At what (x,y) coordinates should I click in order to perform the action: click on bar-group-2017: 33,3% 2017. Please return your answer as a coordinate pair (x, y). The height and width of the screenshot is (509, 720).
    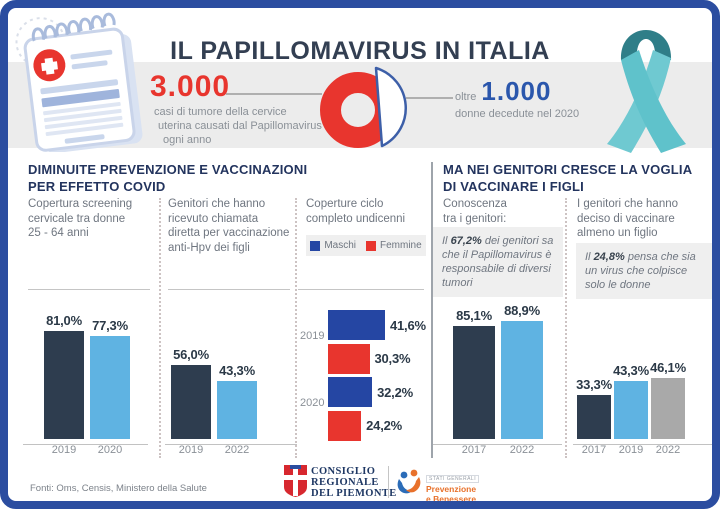
    Looking at the image, I should click on (594, 418).